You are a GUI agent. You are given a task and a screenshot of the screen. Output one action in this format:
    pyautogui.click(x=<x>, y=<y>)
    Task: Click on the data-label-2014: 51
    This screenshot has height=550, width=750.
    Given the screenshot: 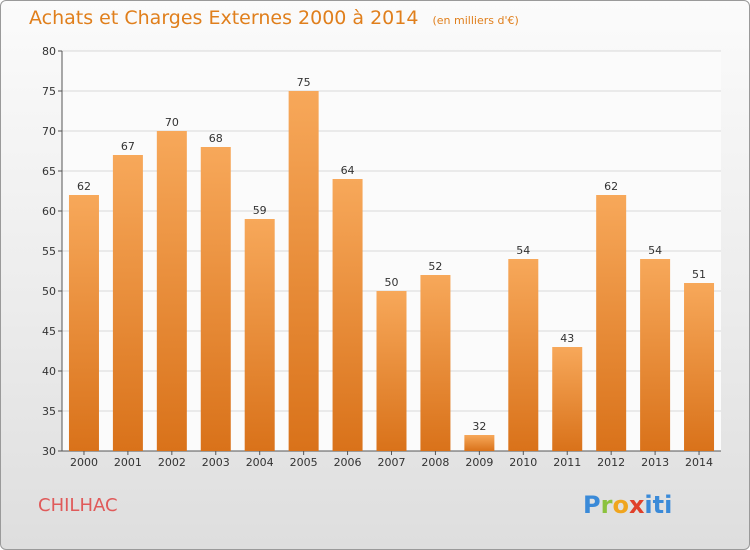 What is the action you would take?
    pyautogui.click(x=699, y=274)
    